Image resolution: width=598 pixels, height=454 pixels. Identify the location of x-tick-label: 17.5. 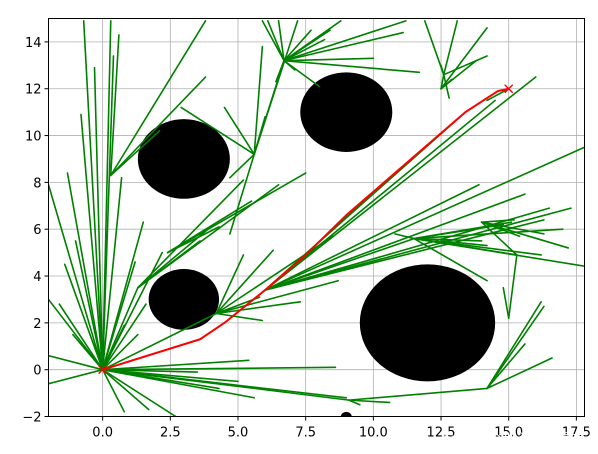
(576, 433).